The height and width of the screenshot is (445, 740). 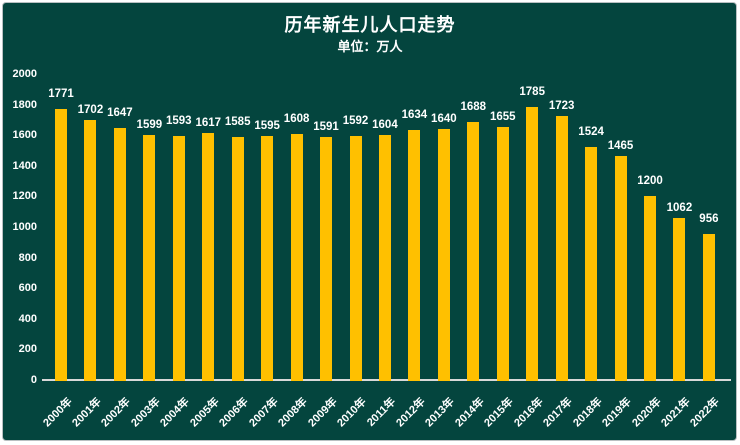 I want to click on y-tick-label: 200, so click(x=27, y=349).